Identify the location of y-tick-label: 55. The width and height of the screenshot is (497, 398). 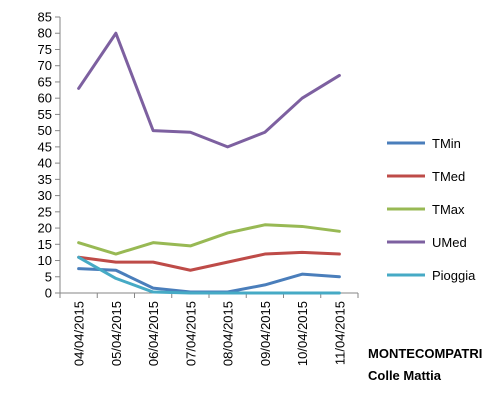
(45, 114).